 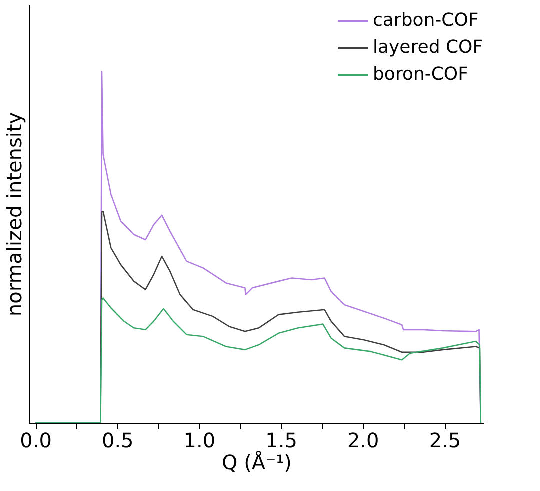 I want to click on x-tick-label: 2.0, so click(x=363, y=440).